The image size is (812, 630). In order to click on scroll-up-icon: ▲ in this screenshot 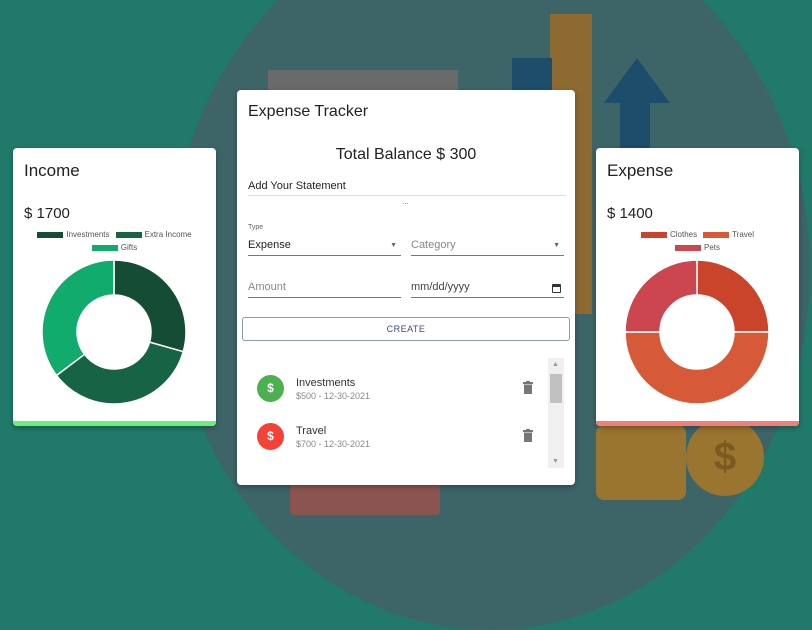, I will do `click(555, 364)`.